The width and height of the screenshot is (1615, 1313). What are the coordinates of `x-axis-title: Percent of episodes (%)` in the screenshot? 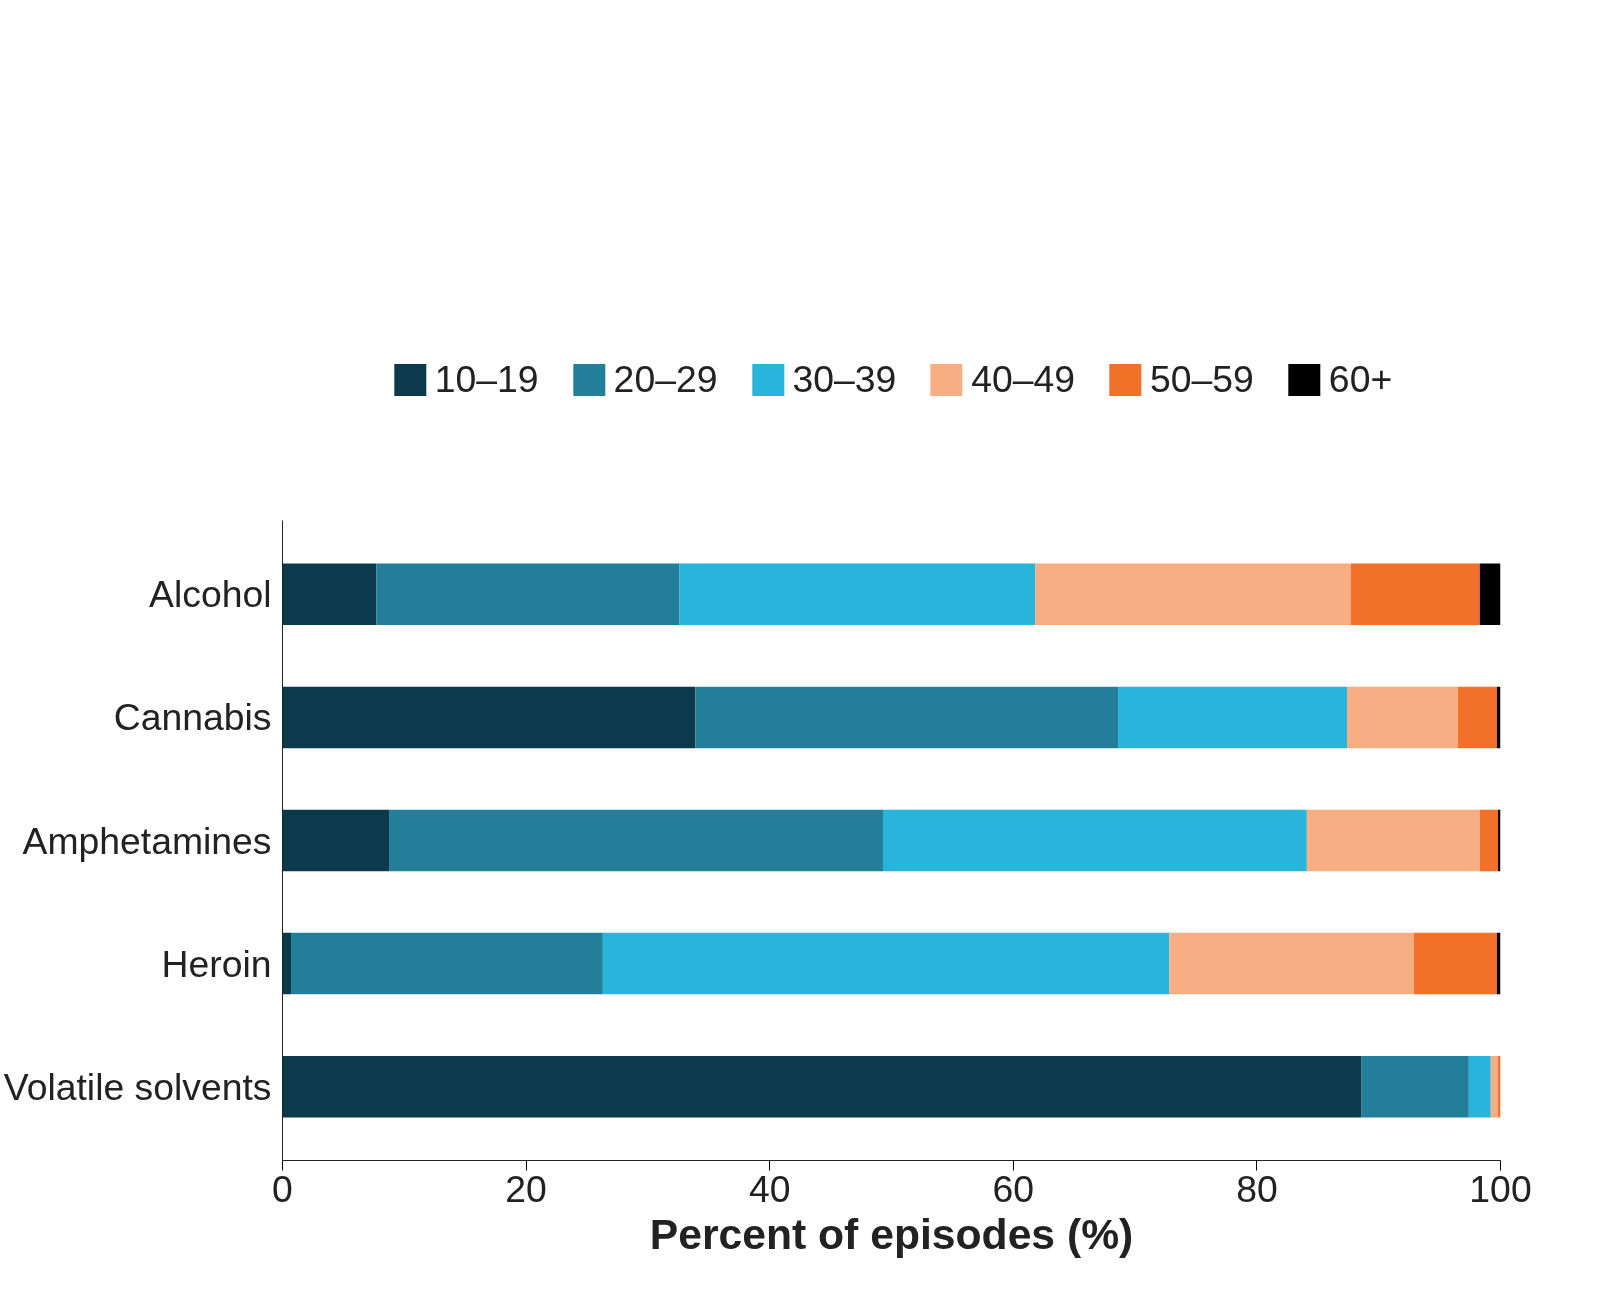 It's located at (891, 1233).